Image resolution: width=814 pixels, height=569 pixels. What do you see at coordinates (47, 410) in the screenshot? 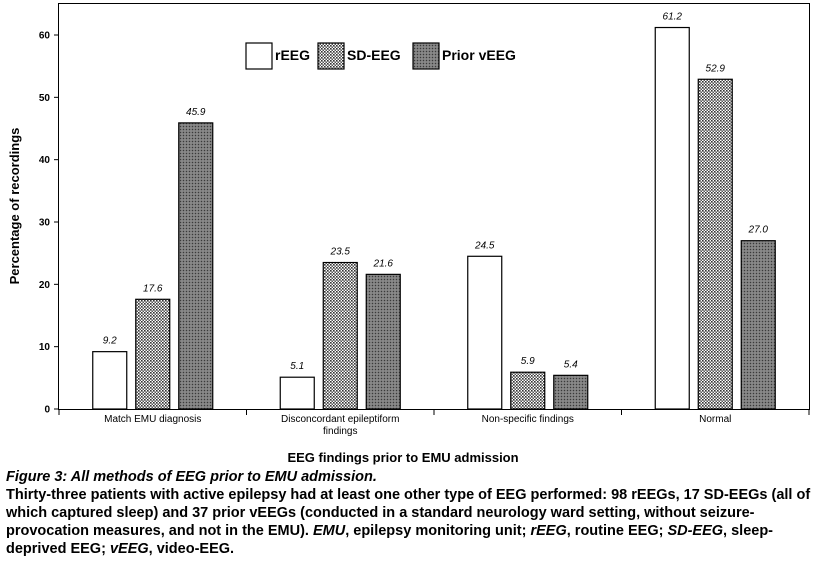
I see `y-tick-label: 0` at bounding box center [47, 410].